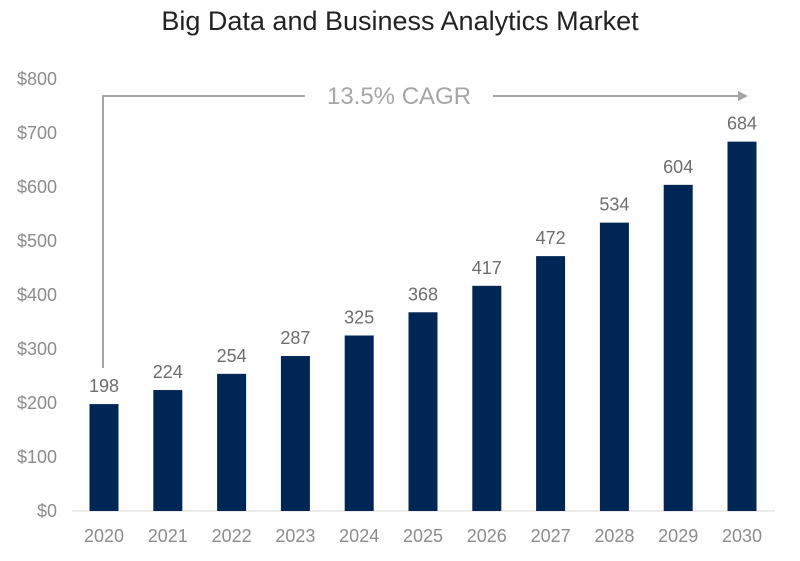  What do you see at coordinates (359, 536) in the screenshot?
I see `x-tick-label: 2024` at bounding box center [359, 536].